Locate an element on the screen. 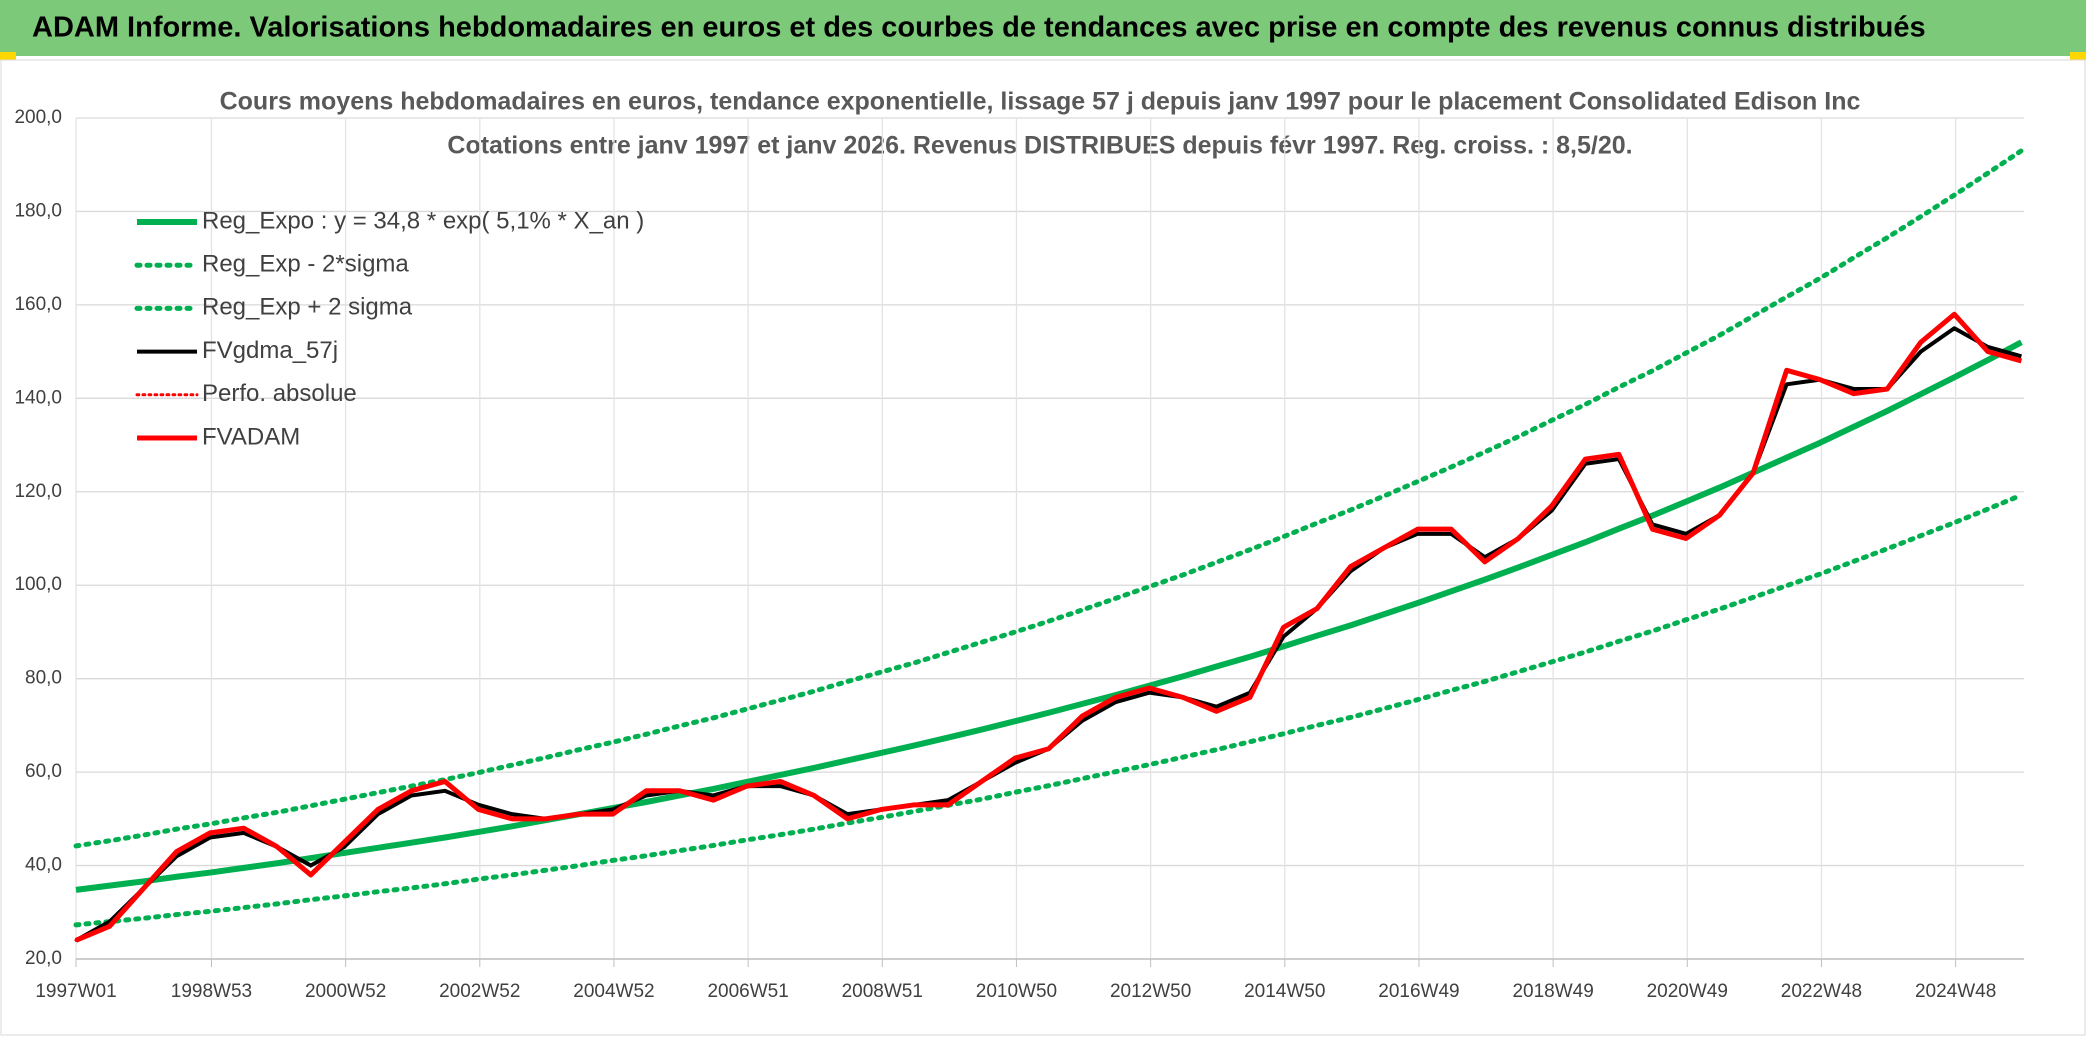 This screenshot has height=1037, width=2086. y-tick-label: 100,0 is located at coordinates (38, 584).